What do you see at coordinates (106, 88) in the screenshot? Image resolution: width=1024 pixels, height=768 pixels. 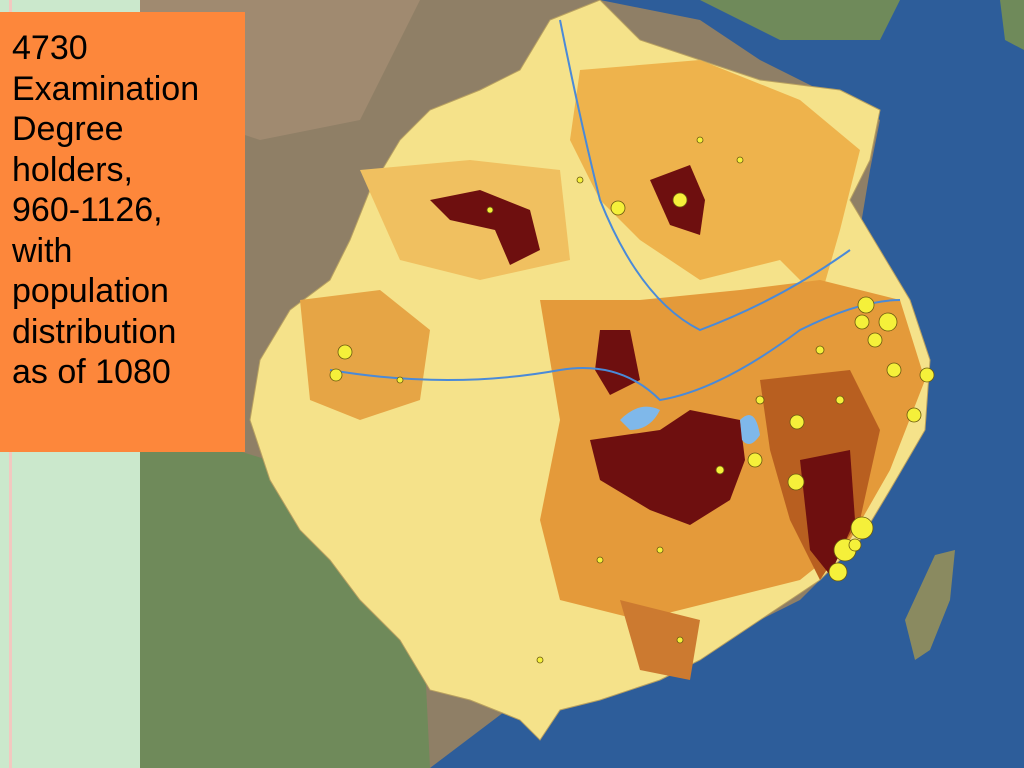 I see `caption-line: Examination` at bounding box center [106, 88].